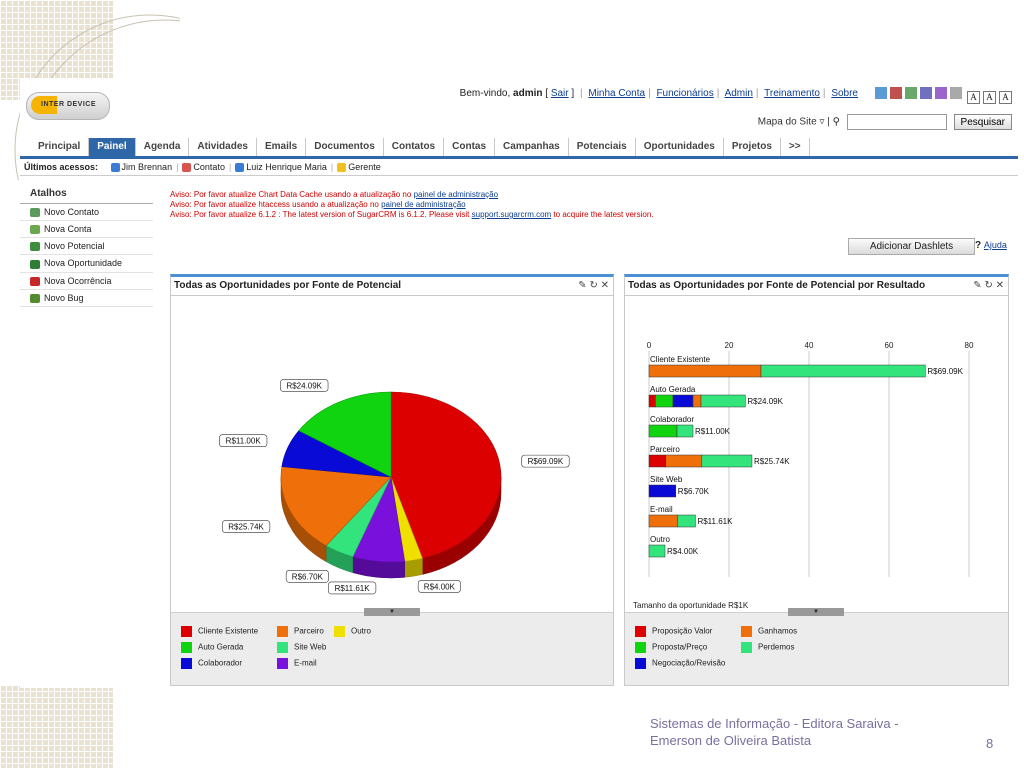 This screenshot has height=768, width=1024. Describe the element at coordinates (342, 168) in the screenshot. I see `bell-icon` at that location.